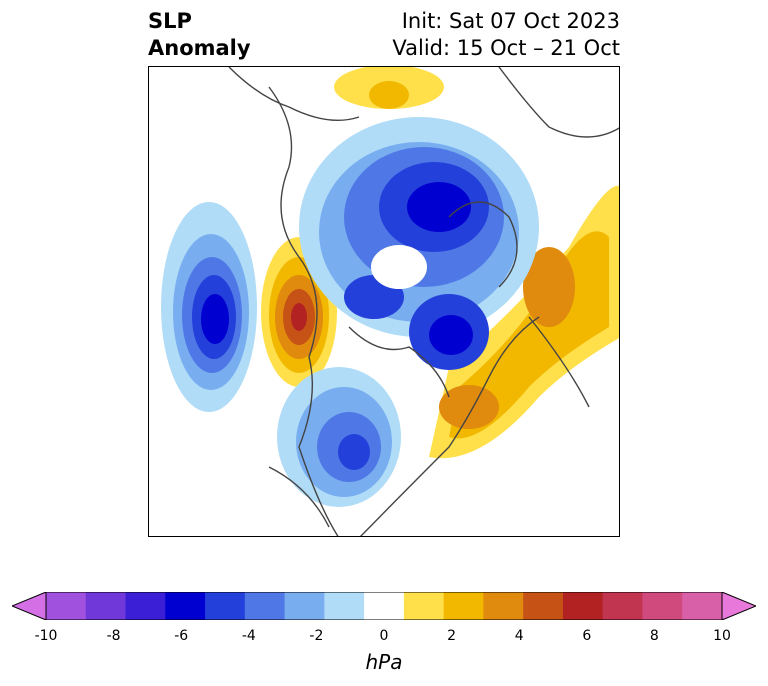  Describe the element at coordinates (29, 606) in the screenshot. I see `colorbar-extend-min` at that location.